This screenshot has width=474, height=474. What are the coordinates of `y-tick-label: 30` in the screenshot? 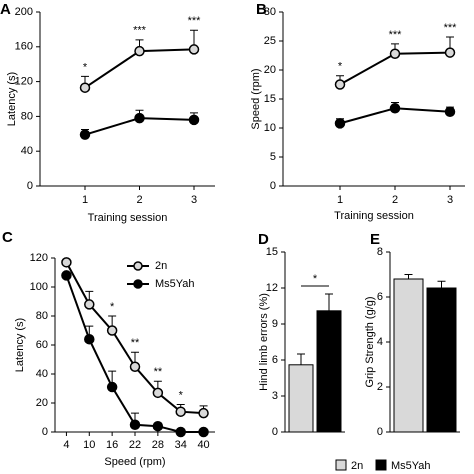 It's located at (270, 12).